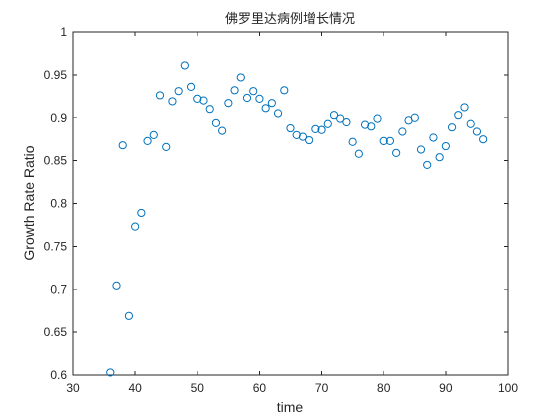 The image size is (560, 420). What do you see at coordinates (290, 407) in the screenshot?
I see `x-axis-label: time` at bounding box center [290, 407].